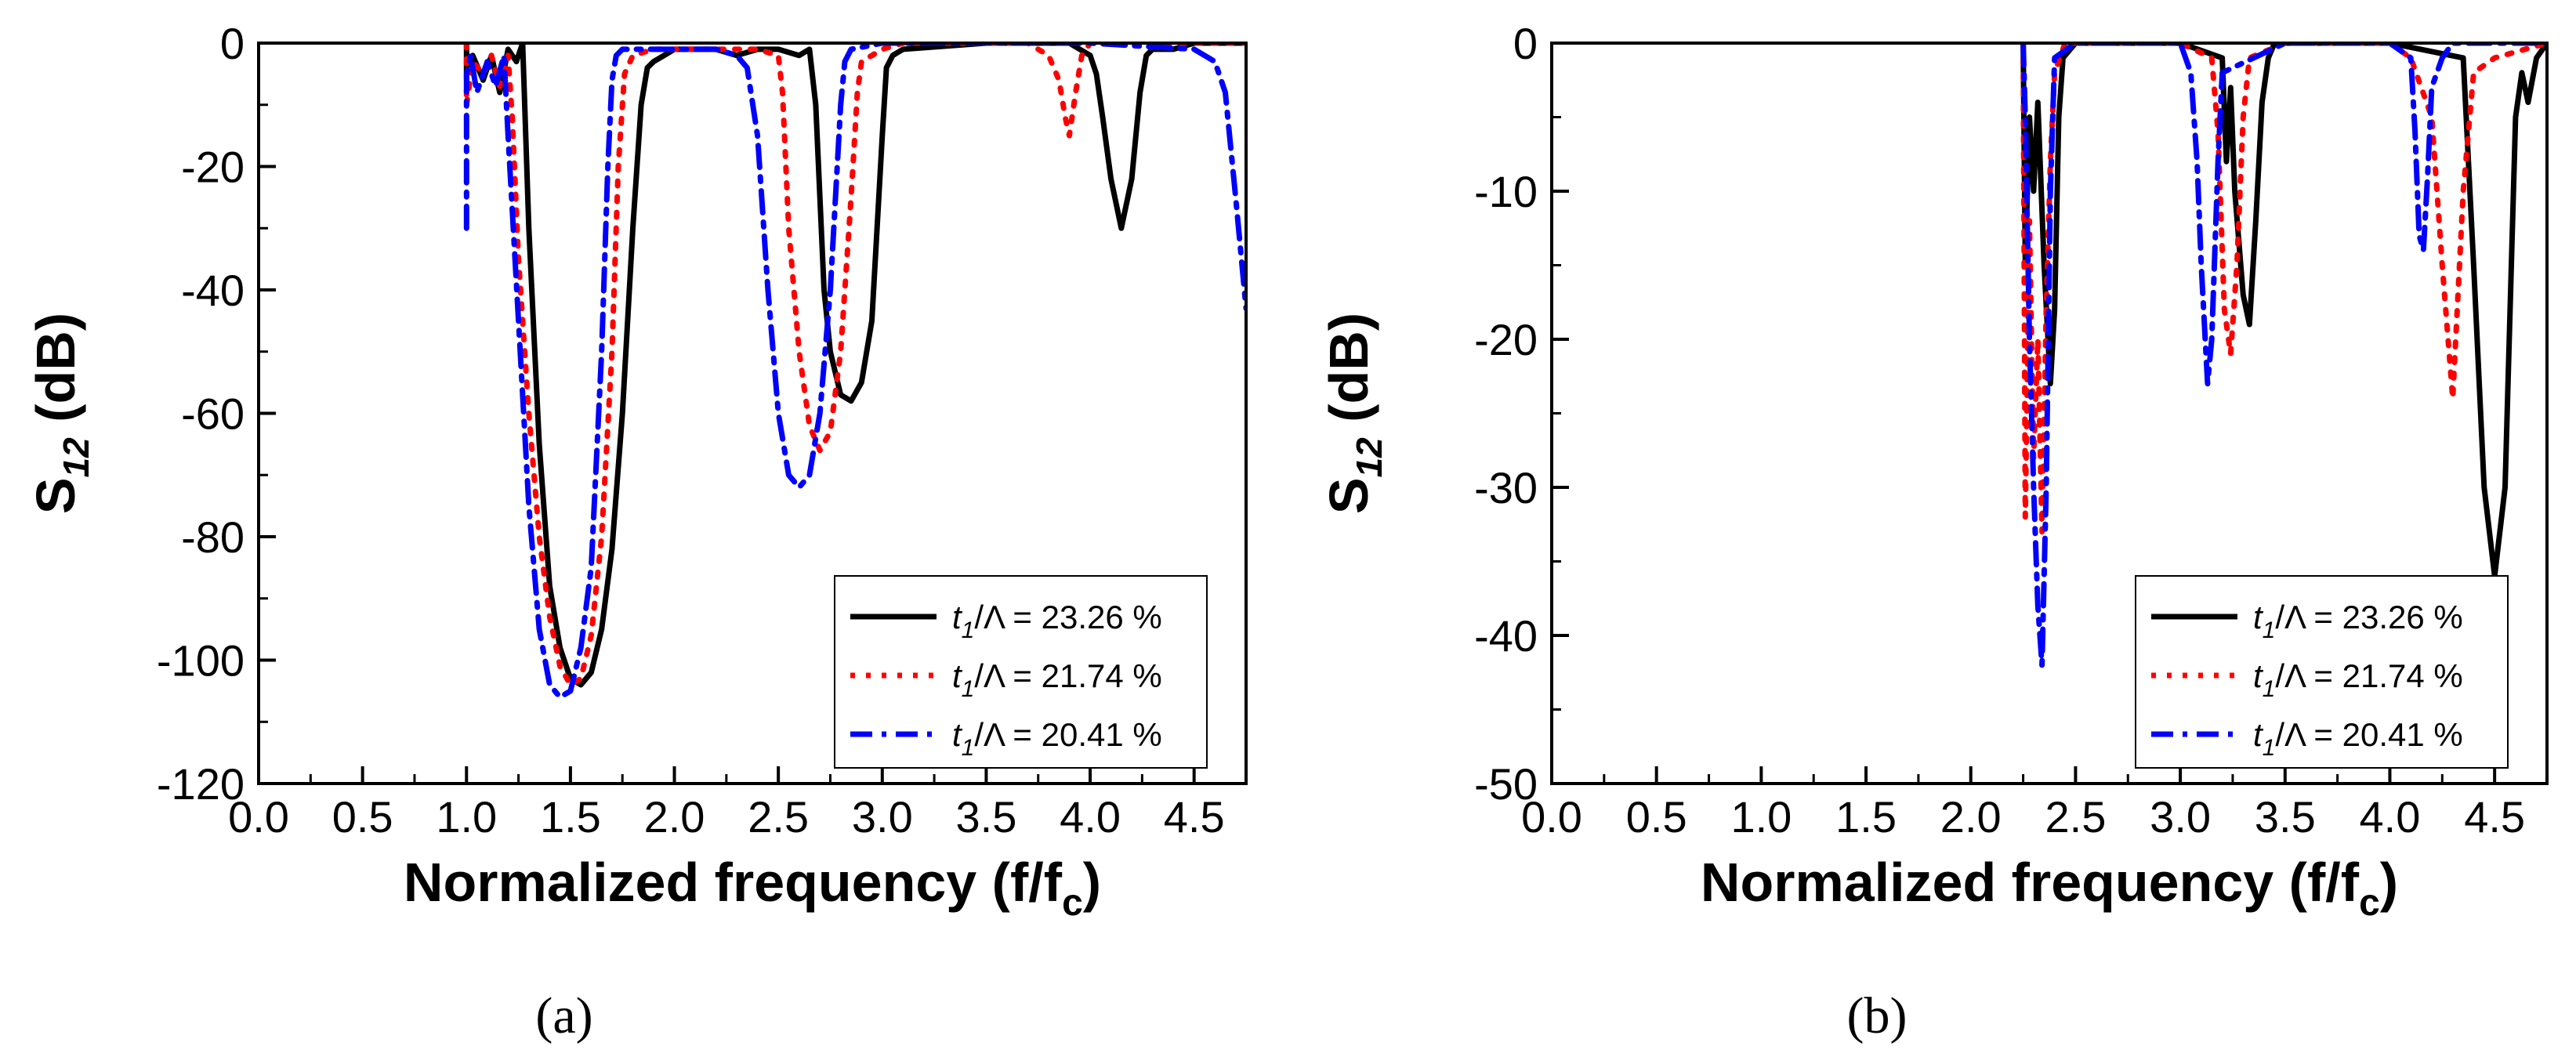 This screenshot has width=2576, height=1057. What do you see at coordinates (213, 537) in the screenshot?
I see `y-tick-label: -80` at bounding box center [213, 537].